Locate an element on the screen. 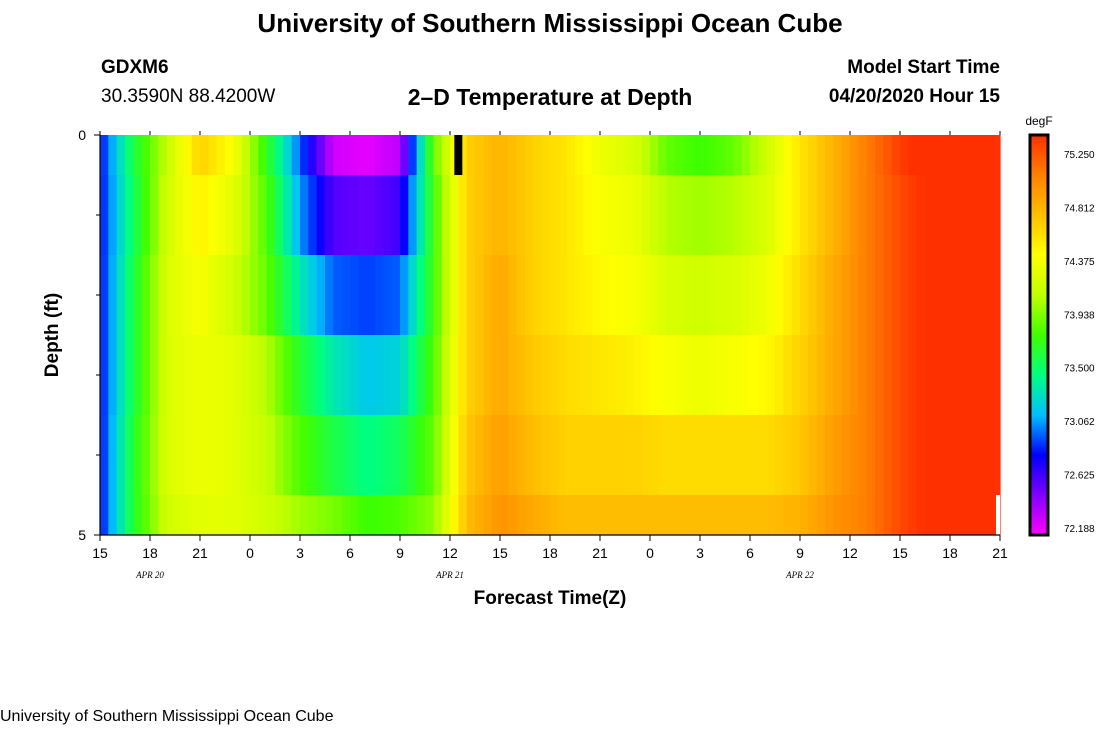 This screenshot has height=750, width=1100. x-tick-label: 3 is located at coordinates (700, 553).